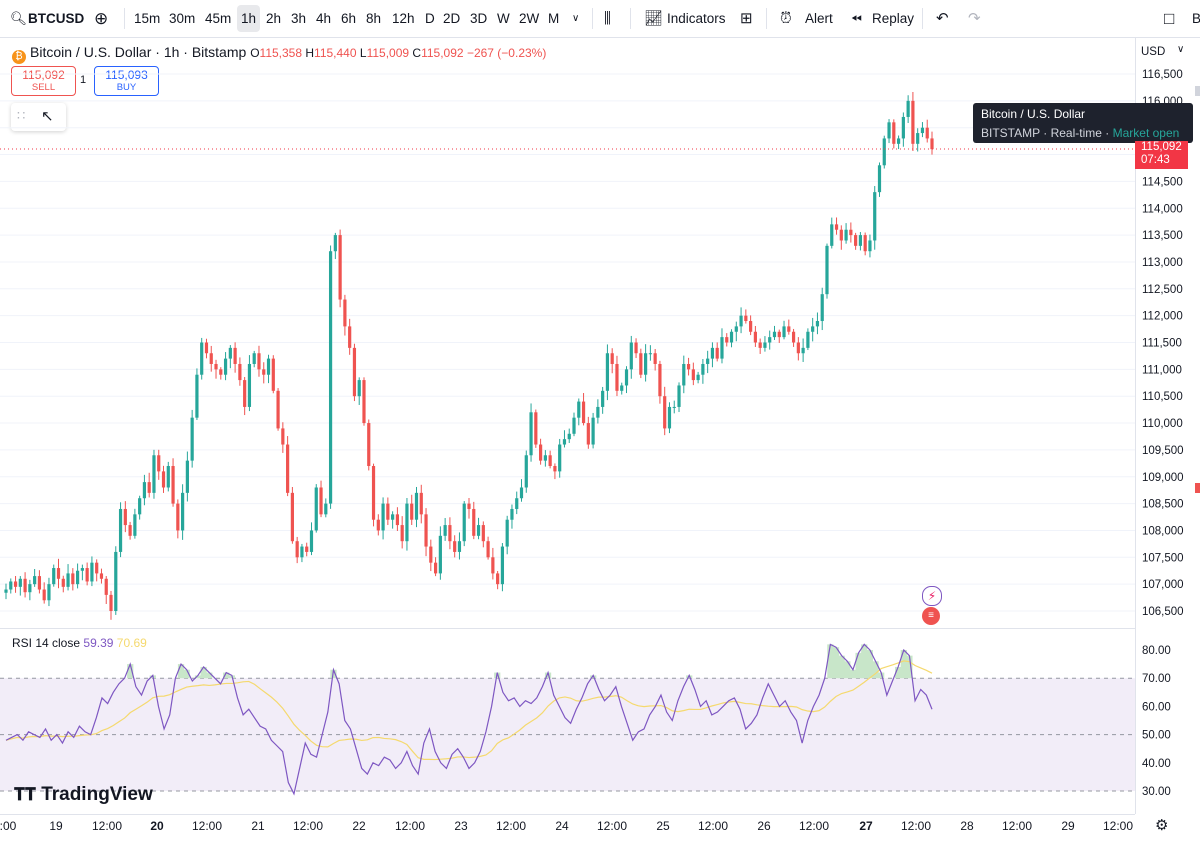  Describe the element at coordinates (819, 18) in the screenshot. I see `alert-button: Alert` at that location.